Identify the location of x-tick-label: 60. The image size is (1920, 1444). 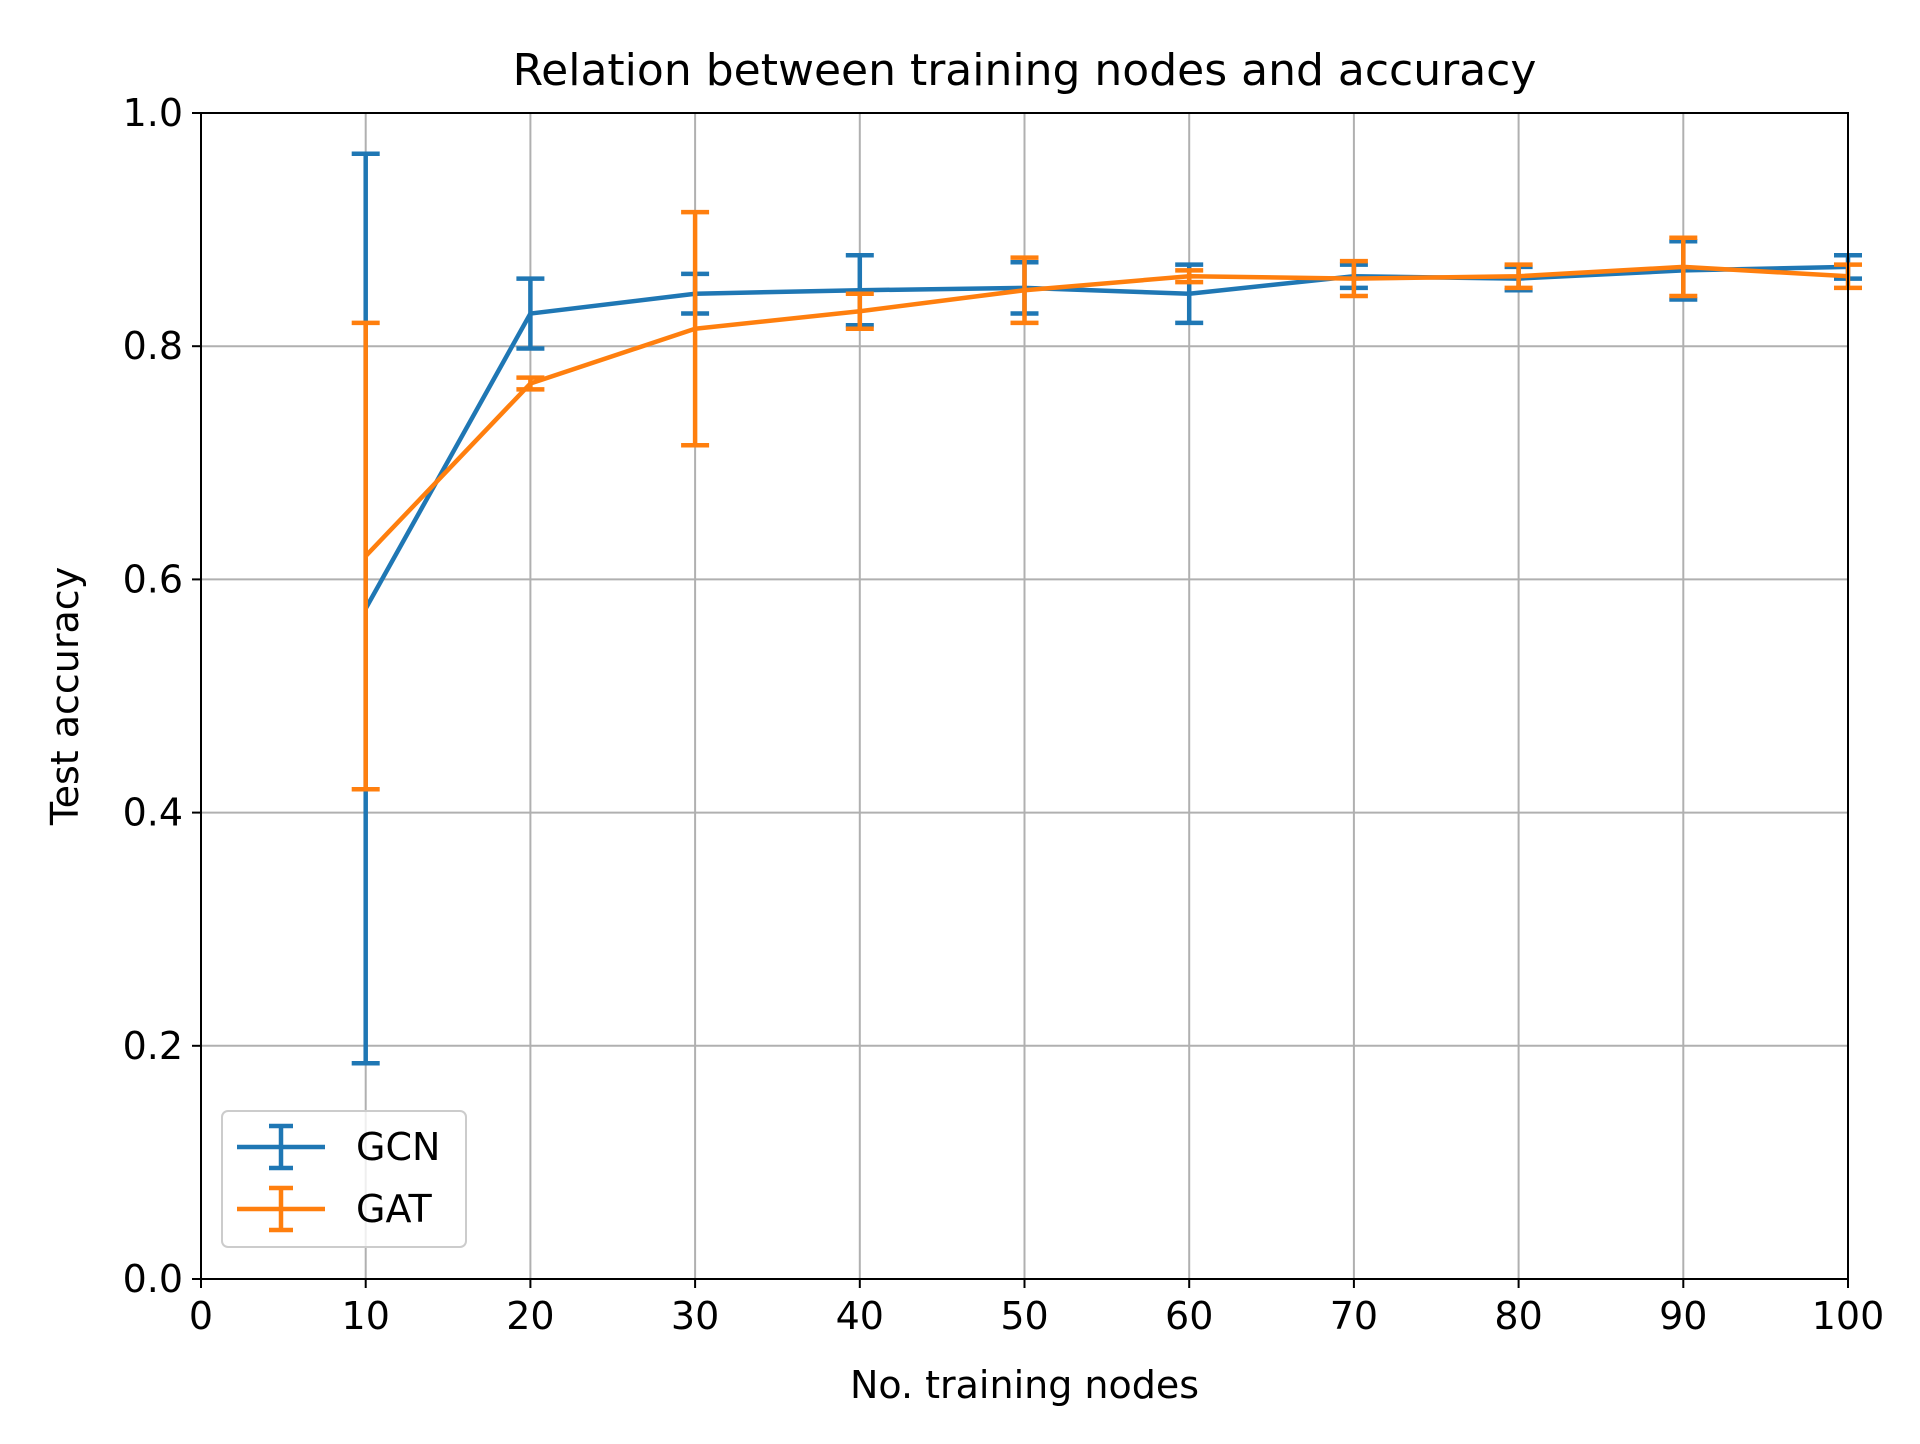
(1189, 1316).